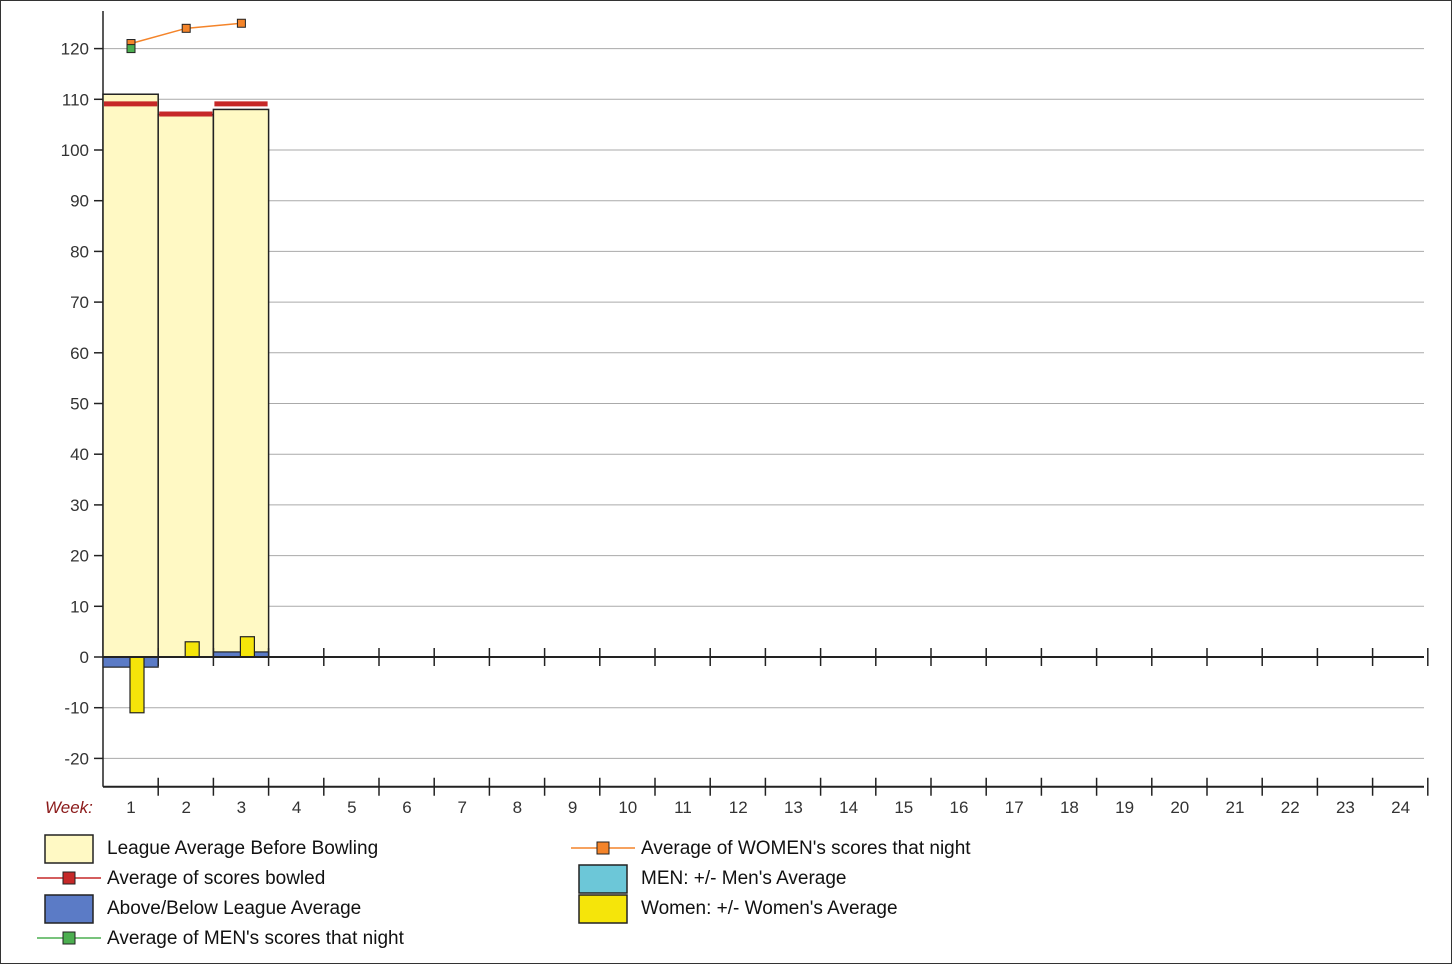  I want to click on legend-label: Average of scores bowled, so click(216, 878).